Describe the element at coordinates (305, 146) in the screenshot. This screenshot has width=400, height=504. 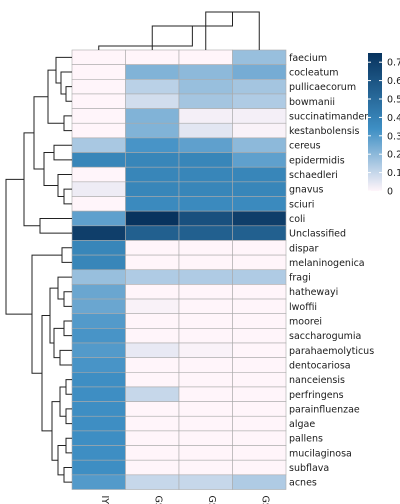
I see `row-label: cereus` at that location.